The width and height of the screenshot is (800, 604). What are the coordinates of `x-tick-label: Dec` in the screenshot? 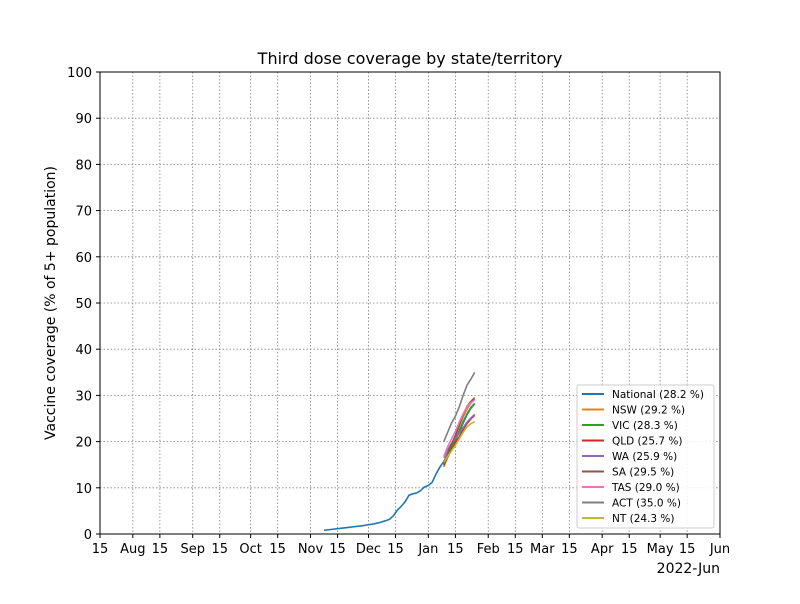 It's located at (368, 549).